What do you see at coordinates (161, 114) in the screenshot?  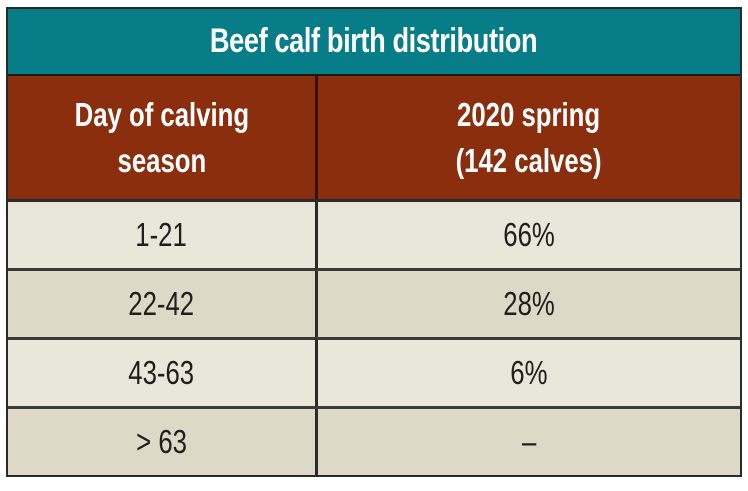 I see `header-day-line1: Day of calving` at bounding box center [161, 114].